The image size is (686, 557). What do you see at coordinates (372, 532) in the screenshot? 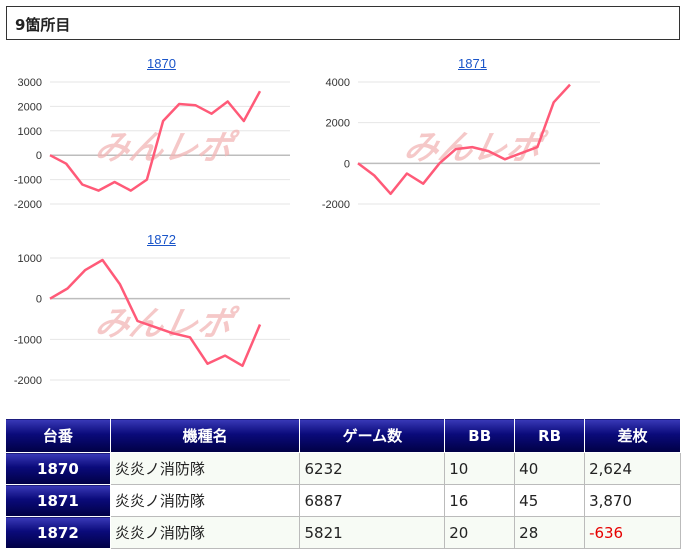
I see `game-count: 5821` at bounding box center [372, 532].